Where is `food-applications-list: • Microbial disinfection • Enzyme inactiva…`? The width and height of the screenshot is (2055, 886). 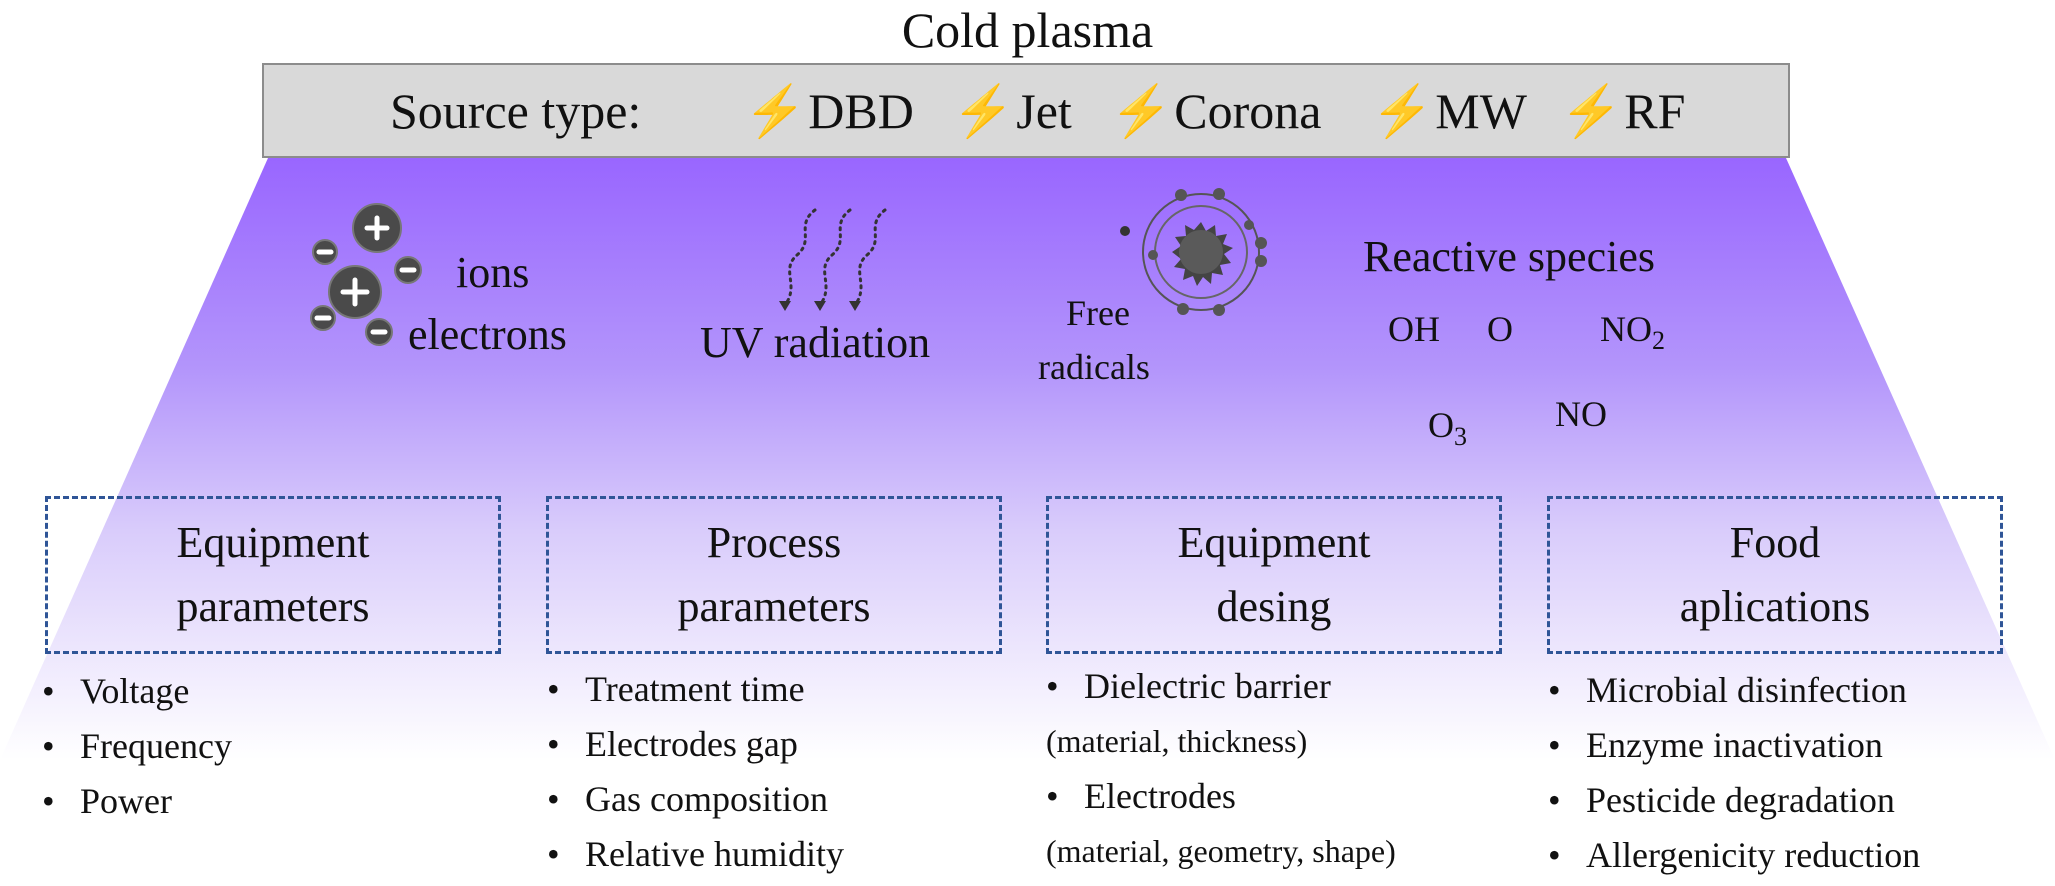 food-applications-list: • Microbial disinfection • Enzyme inactiva… is located at coordinates (1734, 773).